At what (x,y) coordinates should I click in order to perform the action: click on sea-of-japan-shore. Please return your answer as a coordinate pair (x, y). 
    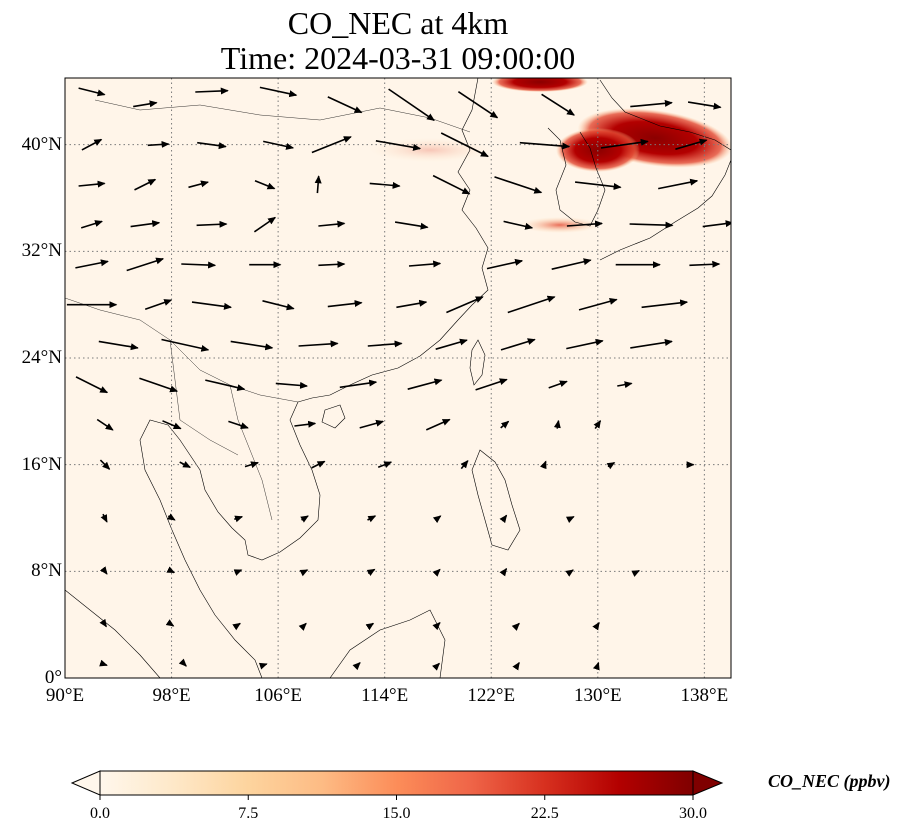
    Looking at the image, I should click on (665, 115).